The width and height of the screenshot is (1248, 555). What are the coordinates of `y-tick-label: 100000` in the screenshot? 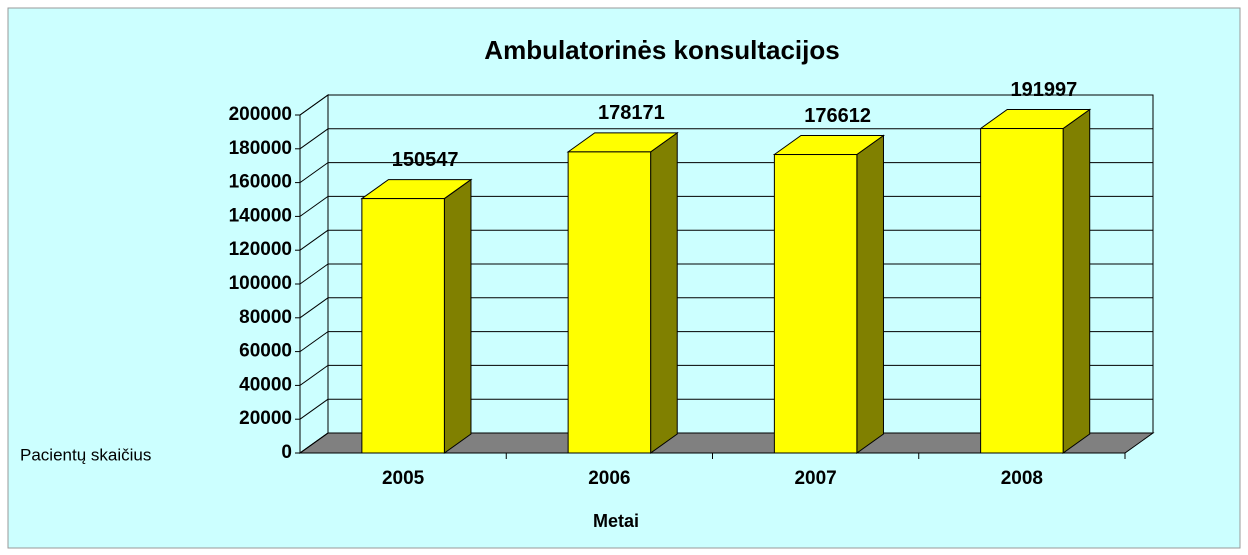 It's located at (260, 283).